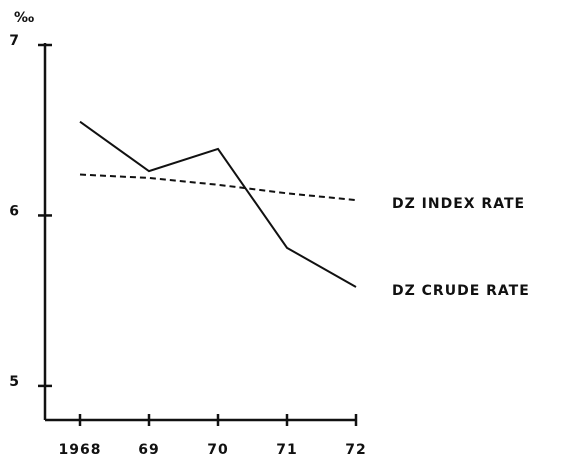  Describe the element at coordinates (80, 450) in the screenshot. I see `x-tick-label: 1968` at that location.